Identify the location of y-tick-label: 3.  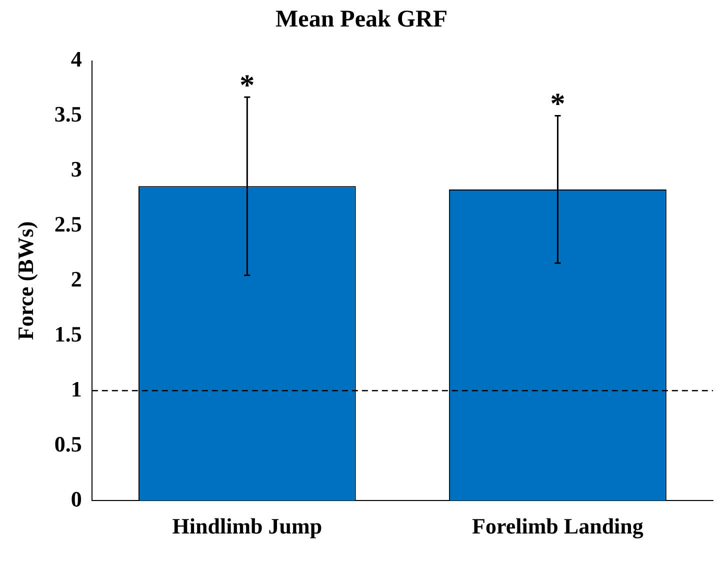
(76, 169).